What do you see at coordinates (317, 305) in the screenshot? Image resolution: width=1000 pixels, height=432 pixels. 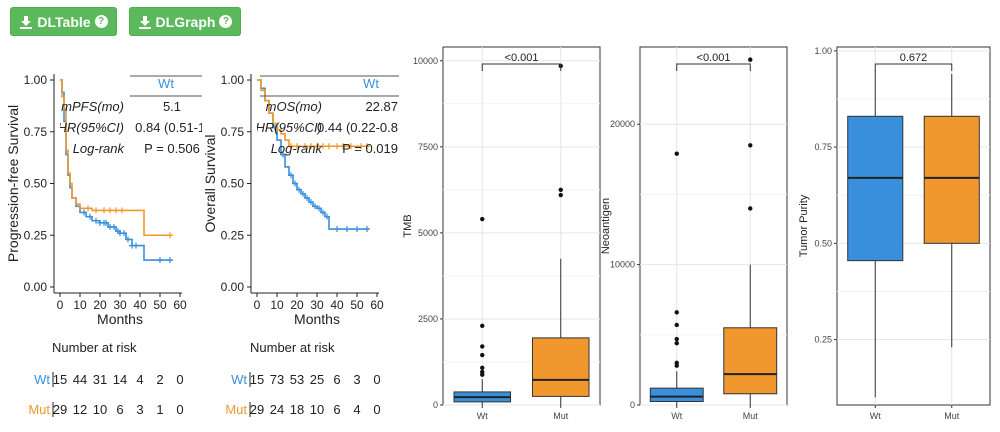 I see `x-tick-label: 30` at bounding box center [317, 305].